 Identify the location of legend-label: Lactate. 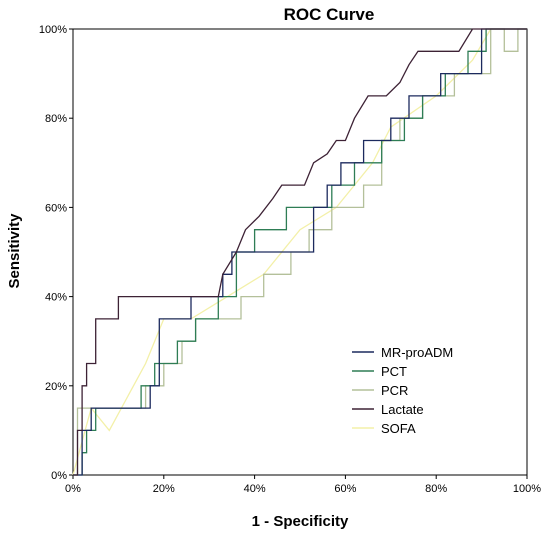
(402, 409).